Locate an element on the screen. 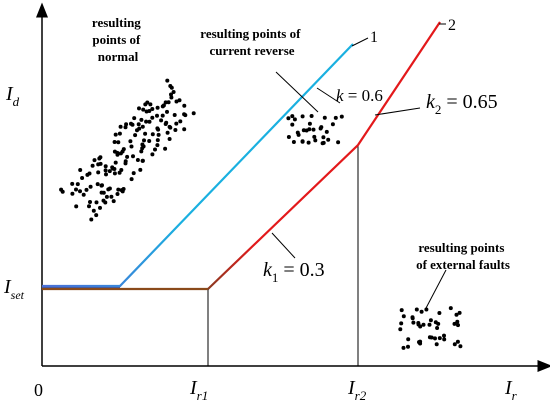  leader-reverse is located at coordinates (297, 92).